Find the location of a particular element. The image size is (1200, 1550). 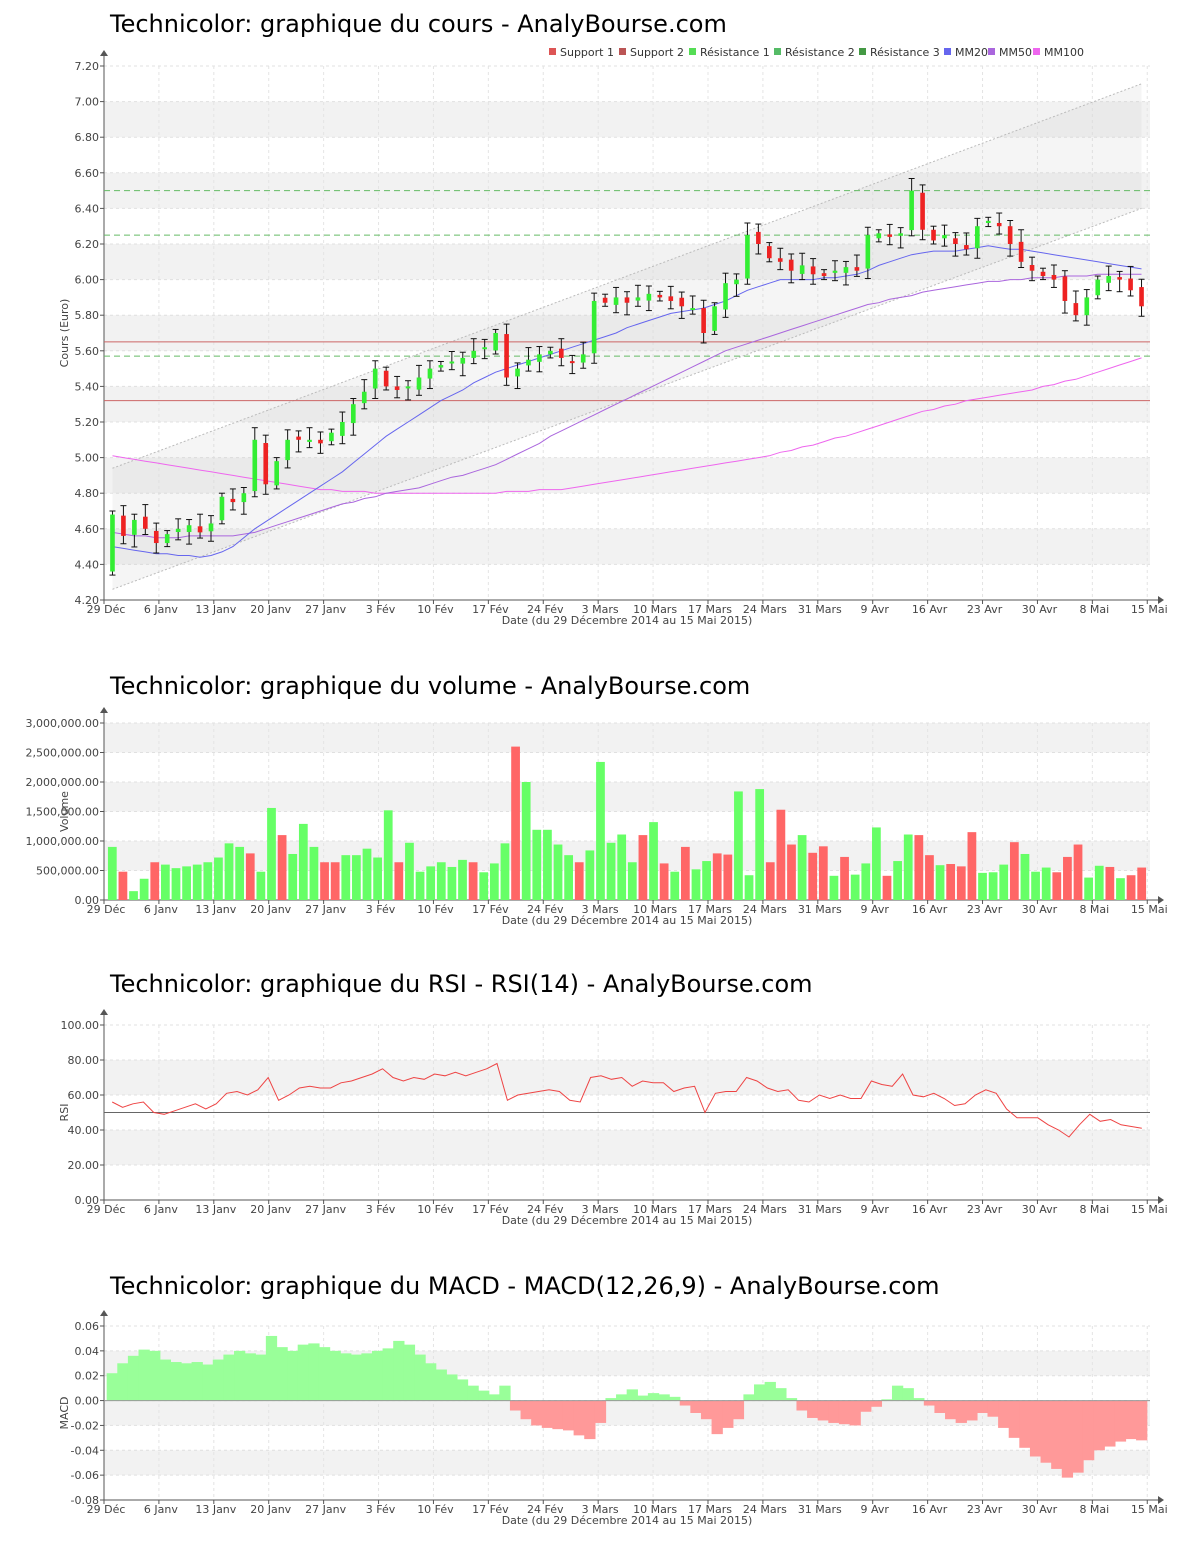

y-tick-label: 0.00 is located at coordinates (87, 1200).